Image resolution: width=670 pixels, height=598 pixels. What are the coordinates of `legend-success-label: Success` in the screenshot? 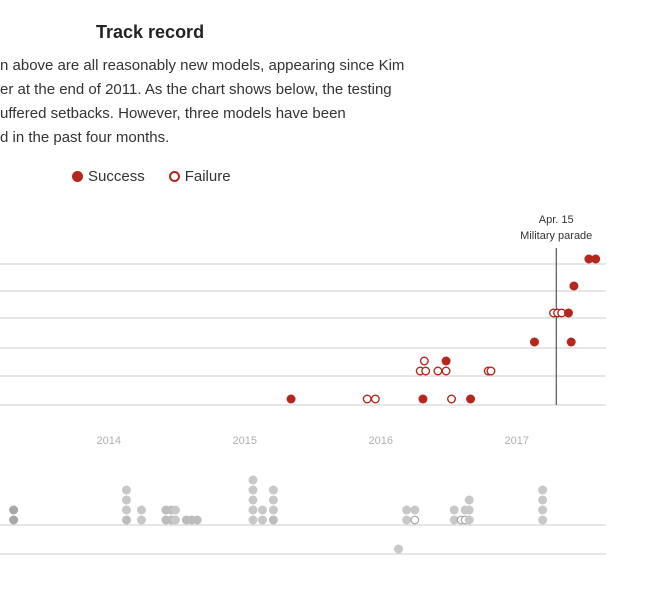 It's located at (116, 176).